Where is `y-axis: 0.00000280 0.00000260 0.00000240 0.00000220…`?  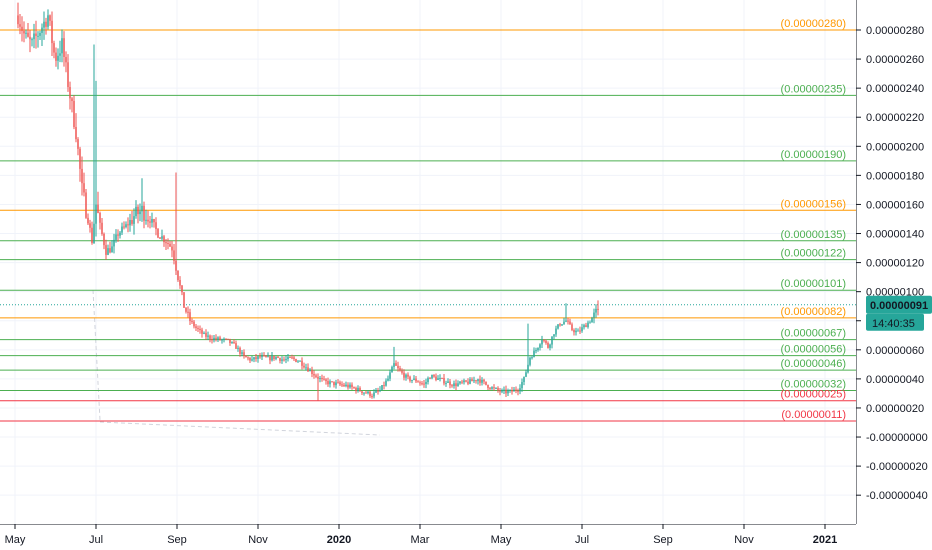
y-axis: 0.00000280 0.00000260 0.00000240 0.00000220… is located at coordinates (894, 262).